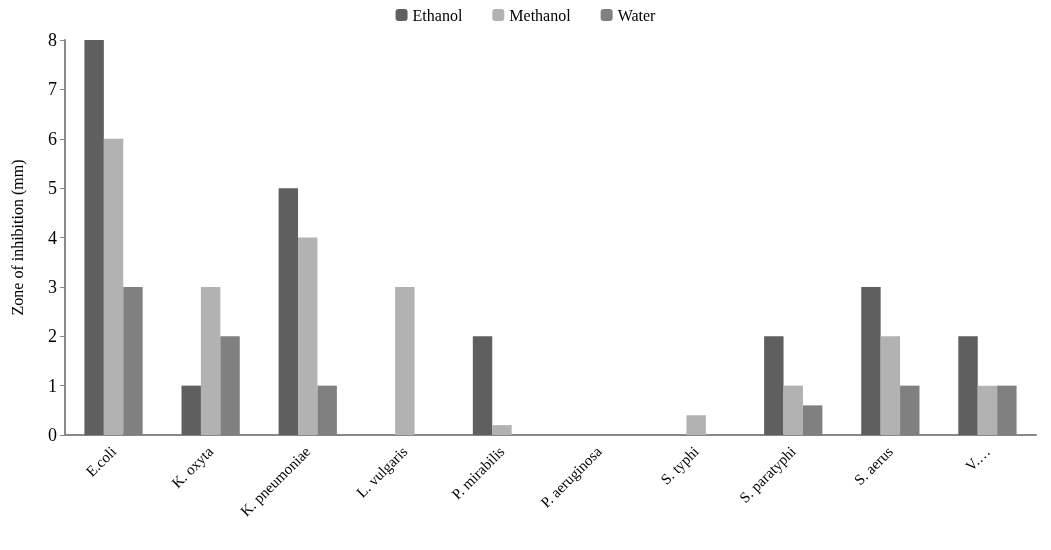  What do you see at coordinates (52, 385) in the screenshot?
I see `y-tick-label: 1` at bounding box center [52, 385].